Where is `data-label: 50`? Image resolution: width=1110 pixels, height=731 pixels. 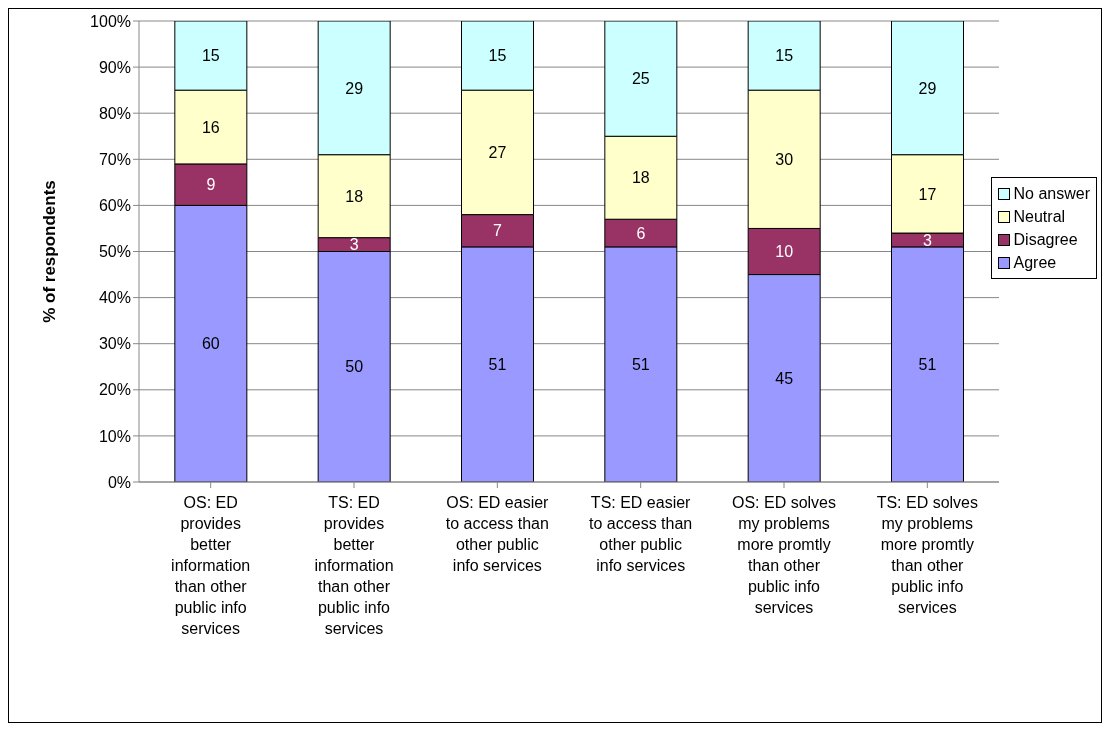
data-label: 50 is located at coordinates (354, 367).